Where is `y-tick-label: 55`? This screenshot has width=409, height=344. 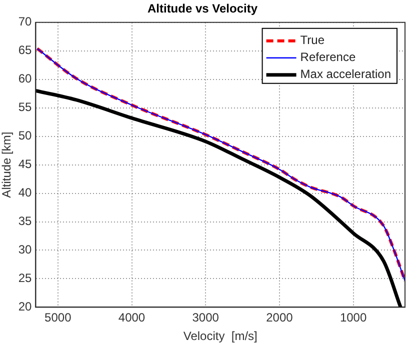
y-tick-label: 55 is located at coordinates (25, 107).